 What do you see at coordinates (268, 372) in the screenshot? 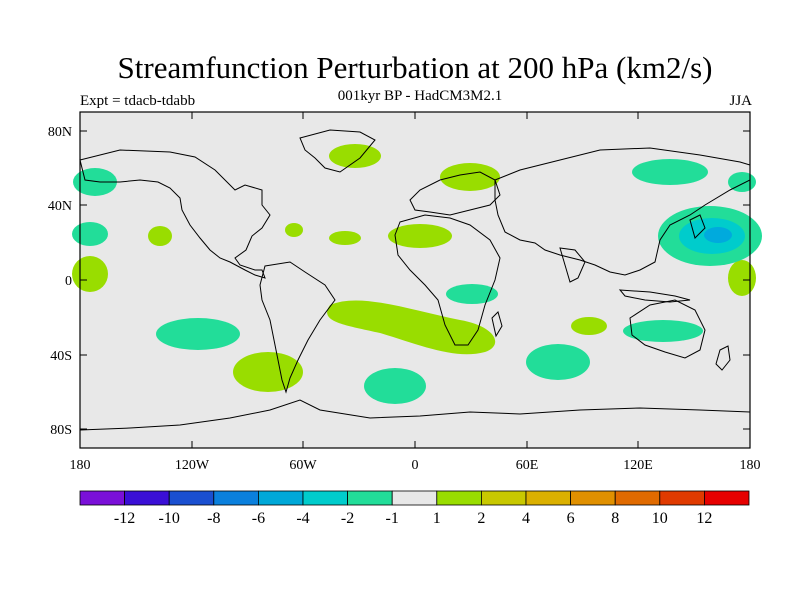
I see `anomaly-patagonia-pos` at bounding box center [268, 372].